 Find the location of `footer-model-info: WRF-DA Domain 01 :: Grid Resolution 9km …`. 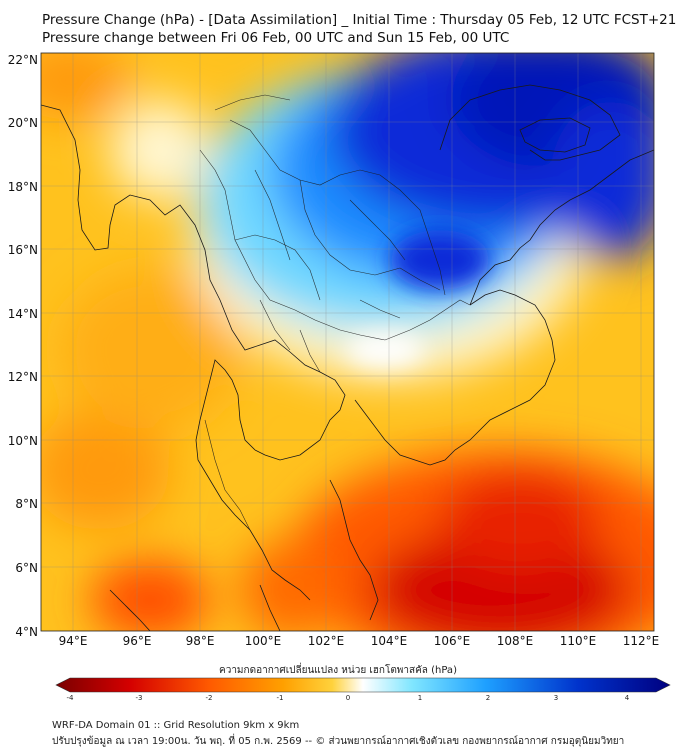

footer-model-info: WRF-DA Domain 01 :: Grid Resolution 9km … is located at coordinates (176, 725).